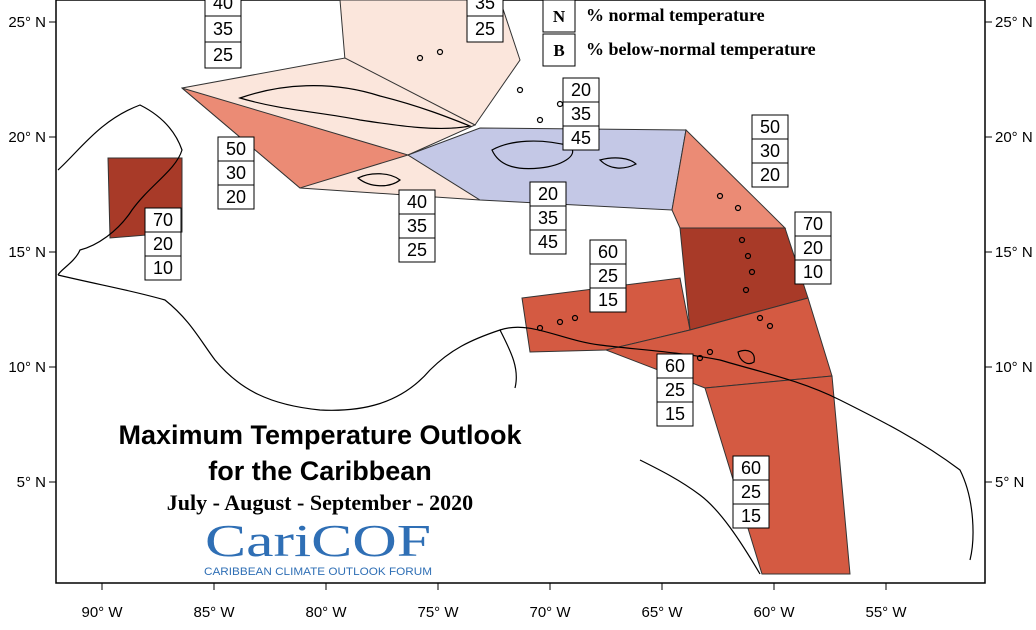  What do you see at coordinates (27, 367) in the screenshot?
I see `lat-label-left: 10° N` at bounding box center [27, 367].